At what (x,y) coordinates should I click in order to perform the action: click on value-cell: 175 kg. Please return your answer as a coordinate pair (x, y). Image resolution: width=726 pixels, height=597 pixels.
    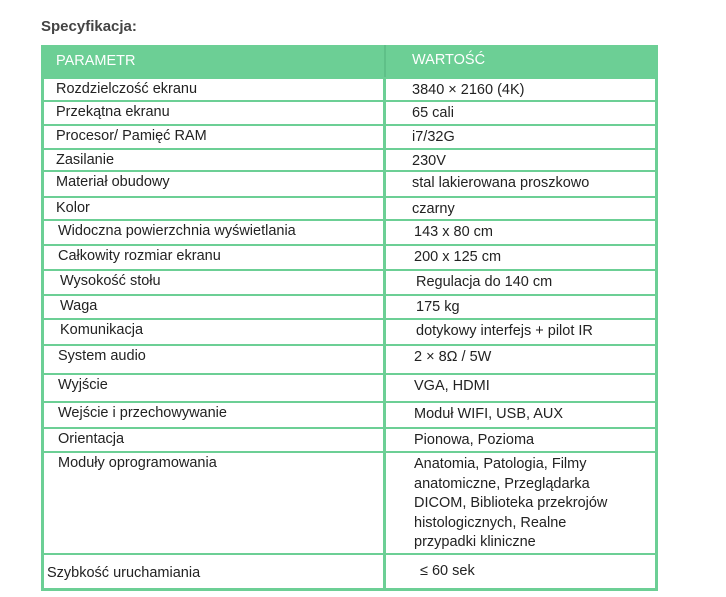
    Looking at the image, I should click on (438, 307).